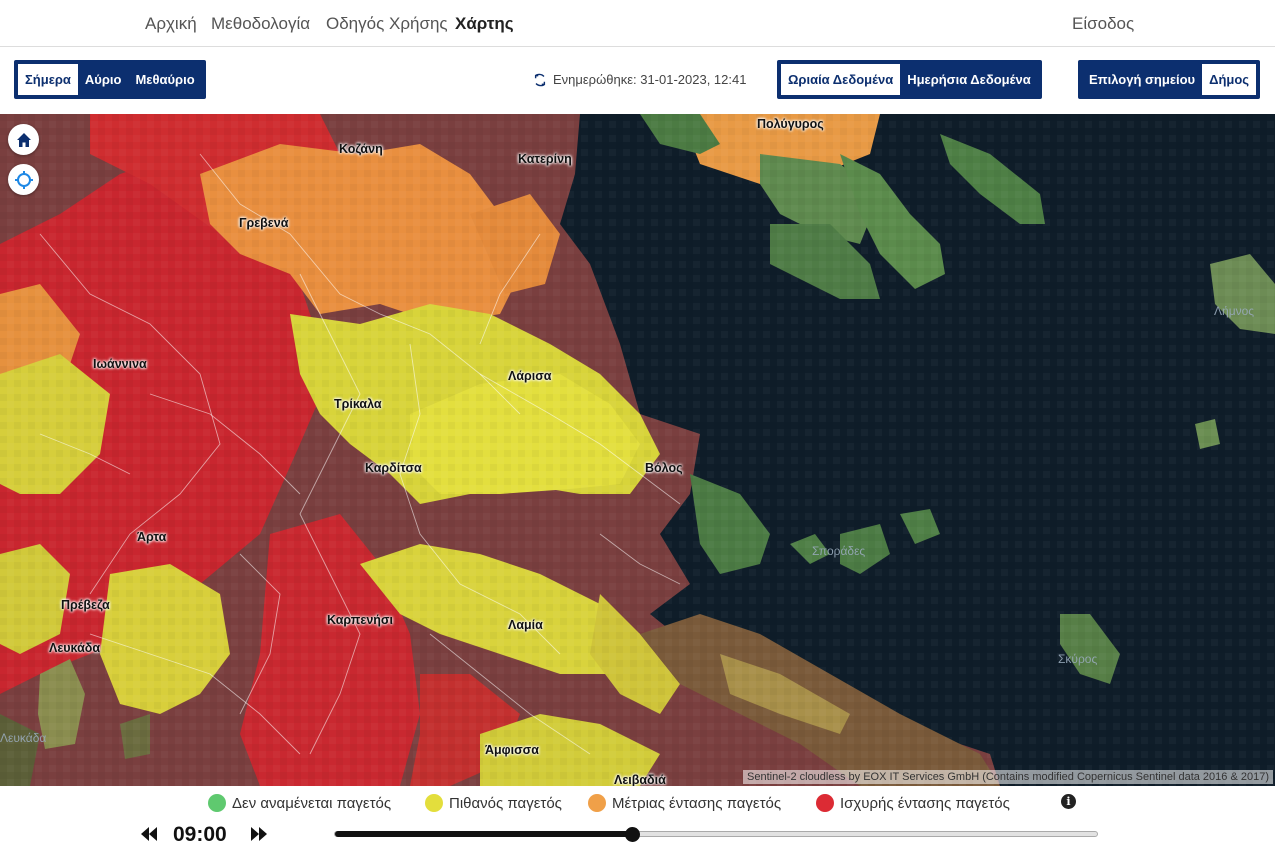 The height and width of the screenshot is (854, 1275). Describe the element at coordinates (484, 834) in the screenshot. I see `time-slider-fill` at that location.